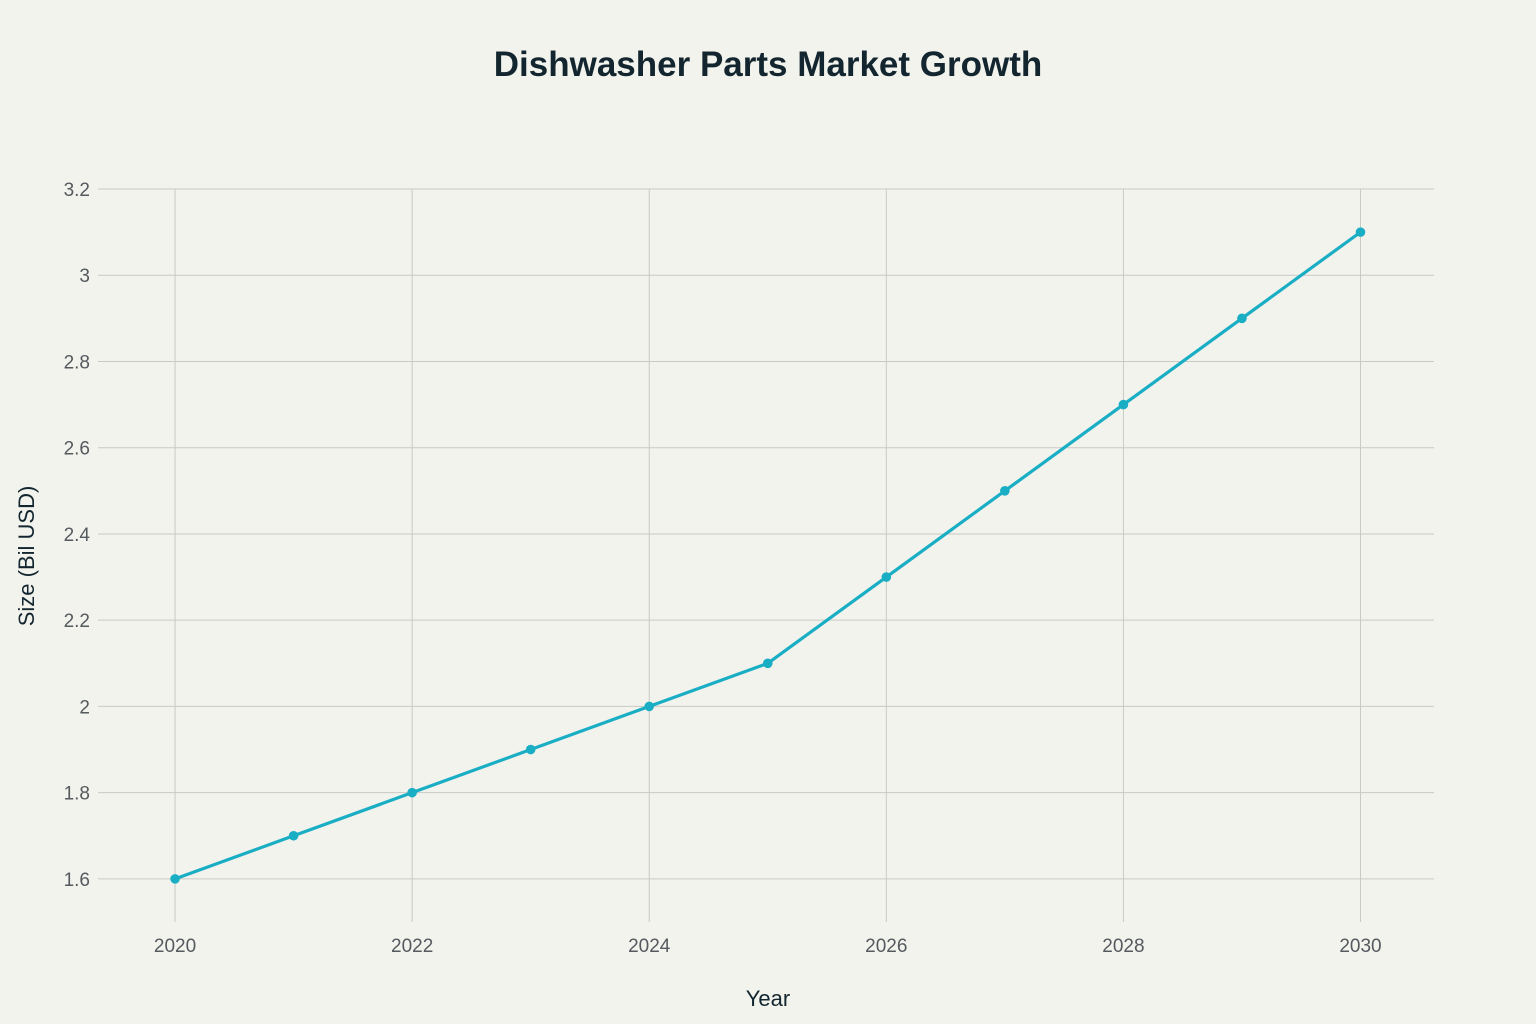 This screenshot has height=1024, width=1536. I want to click on y-tick-label: 3, so click(84, 276).